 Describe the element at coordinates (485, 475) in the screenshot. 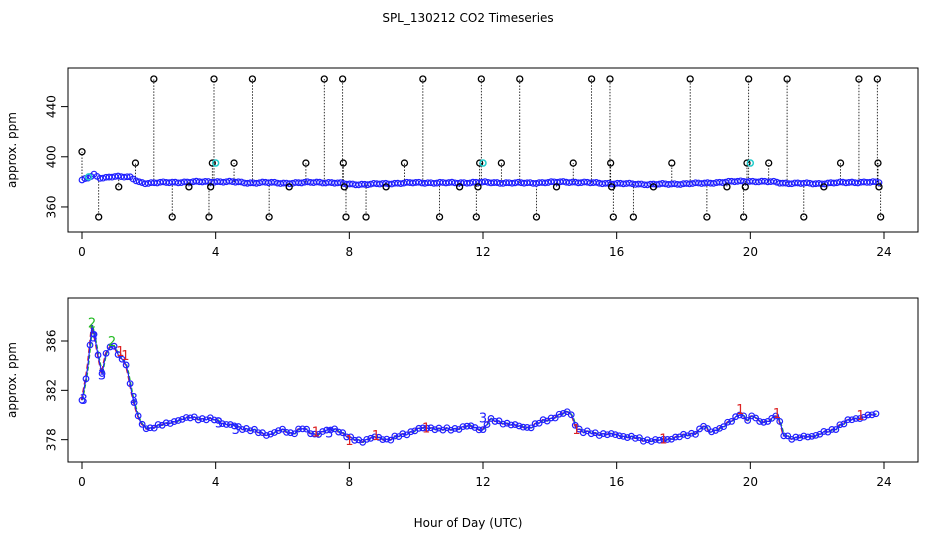

I see `bottom-x-axis: 0 4 8 12 16 20 24` at that location.